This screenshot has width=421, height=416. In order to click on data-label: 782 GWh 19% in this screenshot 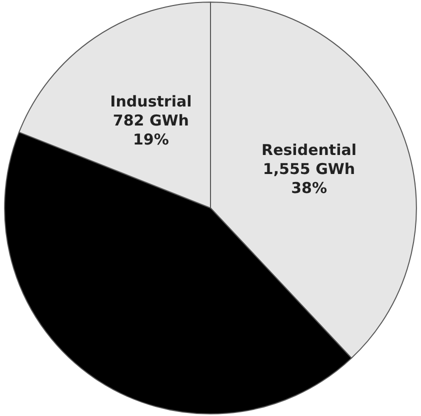, I will do `click(150, 129)`.